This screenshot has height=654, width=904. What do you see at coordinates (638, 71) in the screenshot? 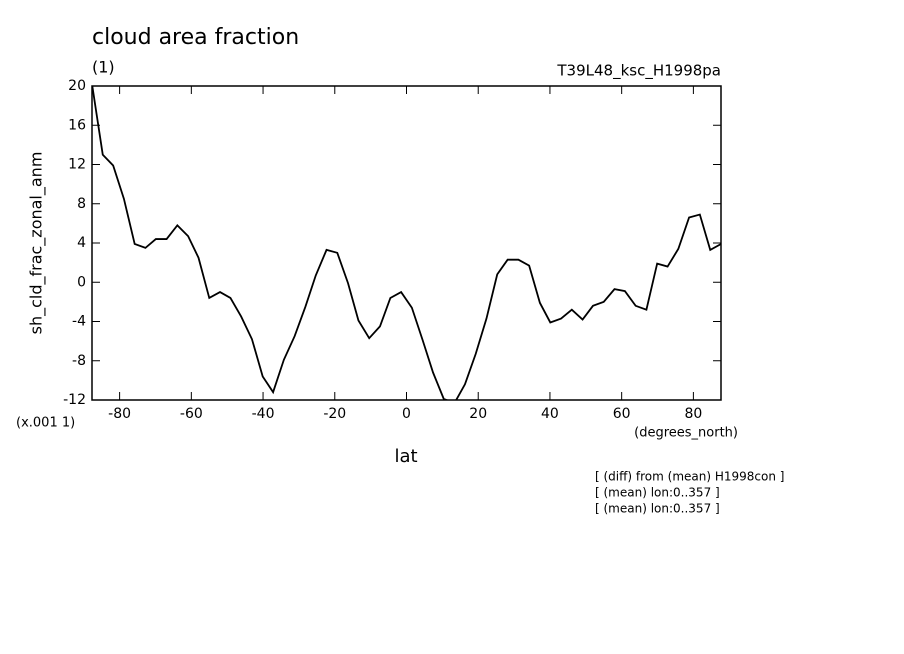
I see `run-label: T39L48_ksc_H1998pa` at bounding box center [638, 71].